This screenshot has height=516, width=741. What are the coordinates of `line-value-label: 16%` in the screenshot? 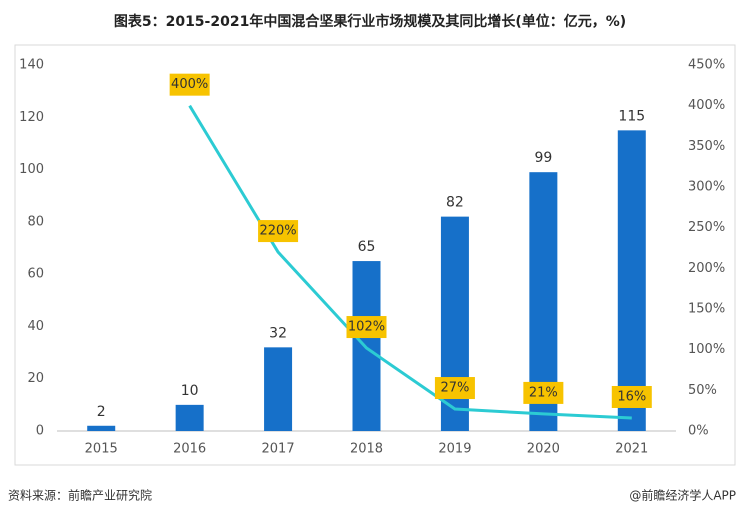 It's located at (631, 396).